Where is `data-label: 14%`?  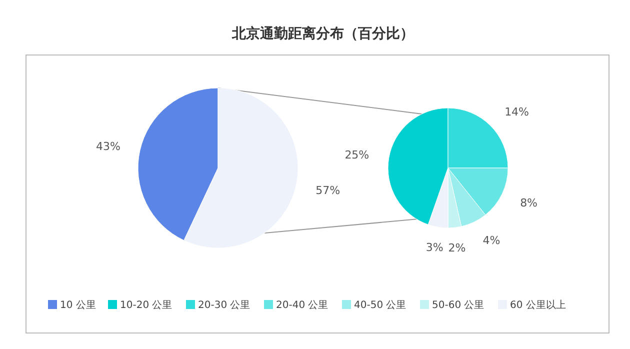
data-label: 14% is located at coordinates (517, 111).